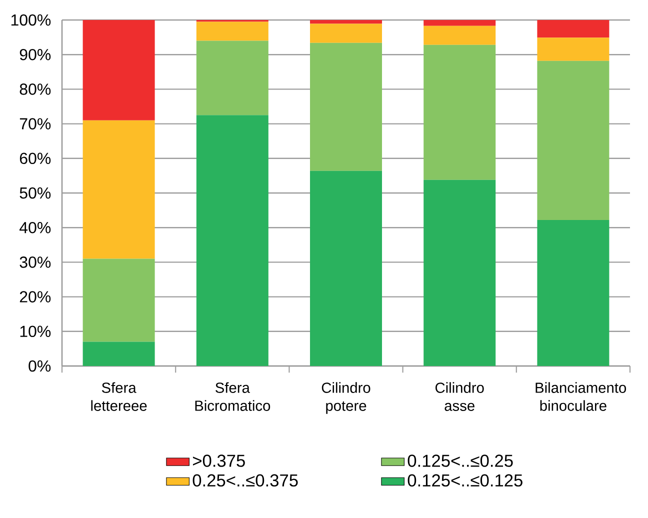 Image resolution: width=648 pixels, height=518 pixels. I want to click on y-tick-label: 40%, so click(35, 228).